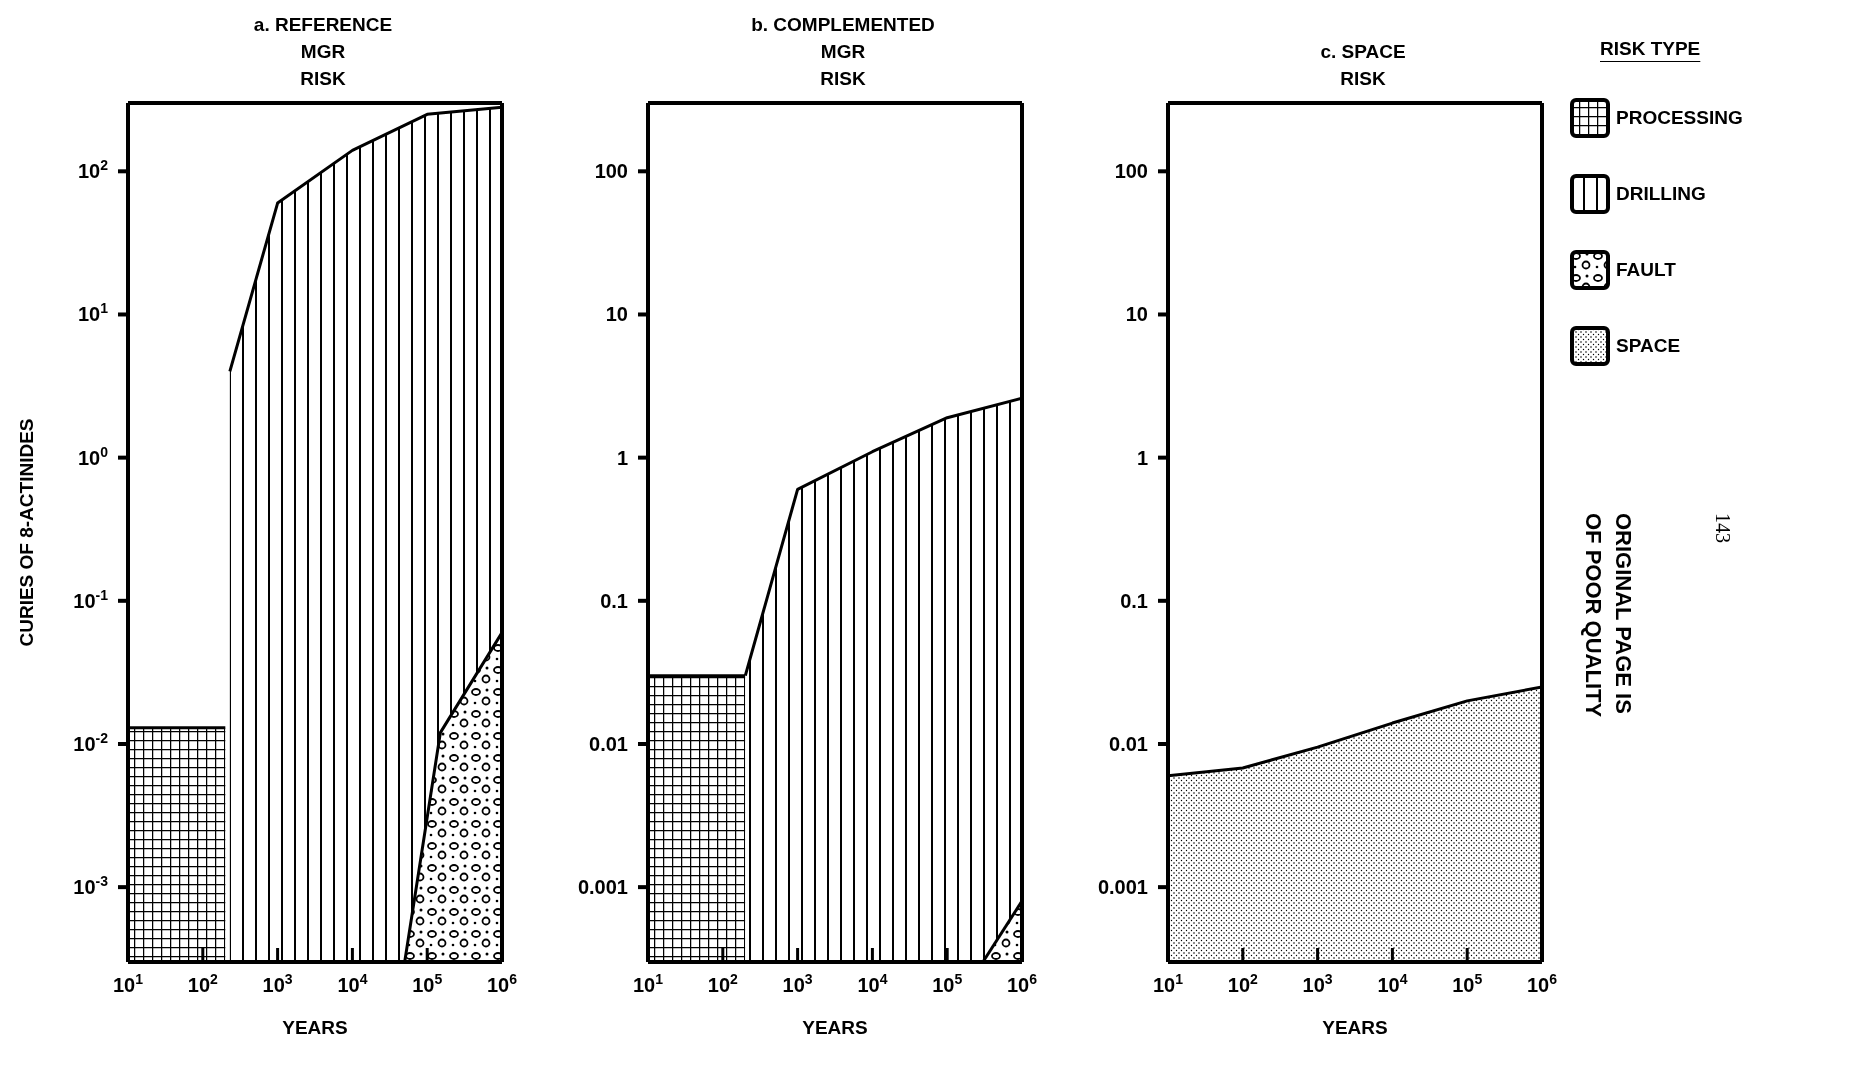 This screenshot has height=1076, width=1850. I want to click on y-tick-label: 10$^{1}$, so click(93, 313).